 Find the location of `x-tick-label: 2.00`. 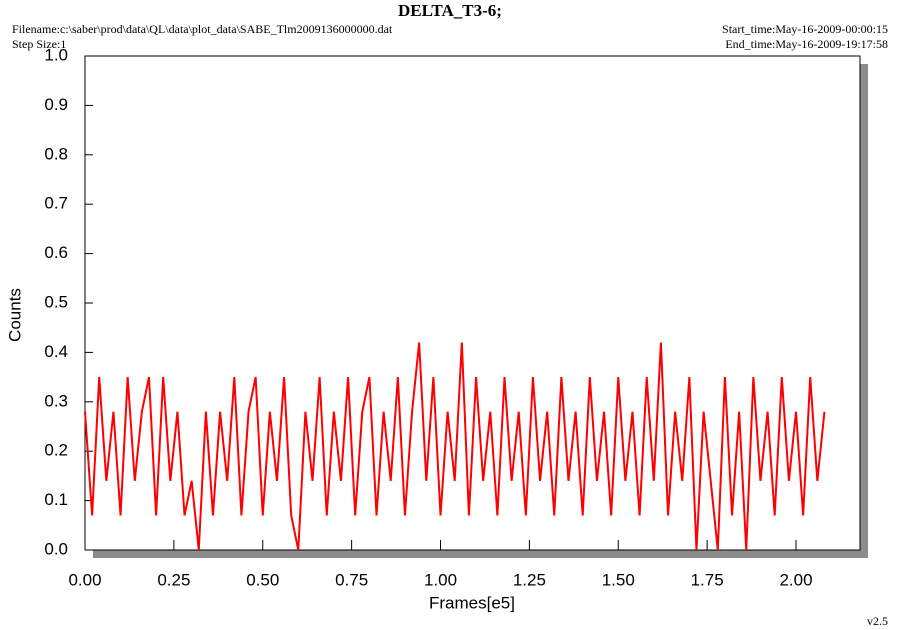

x-tick-label: 2.00 is located at coordinates (795, 579).